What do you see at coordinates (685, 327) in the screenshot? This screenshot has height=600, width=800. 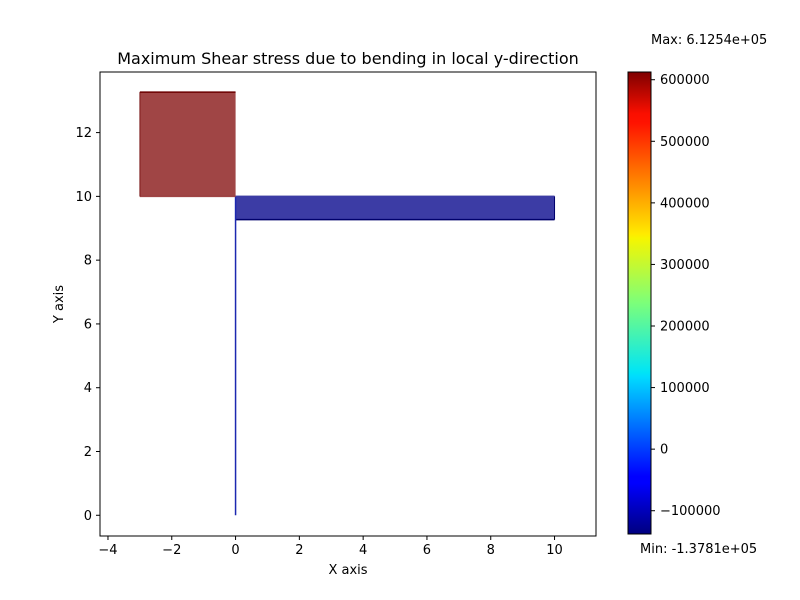 I see `colorbar-tick-label: 200000` at bounding box center [685, 327].